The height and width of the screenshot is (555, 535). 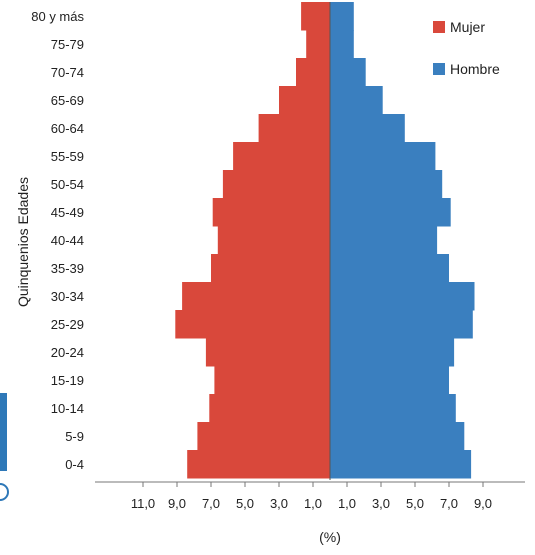 What do you see at coordinates (67, 240) in the screenshot?
I see `y-tick-label: 40-44` at bounding box center [67, 240].